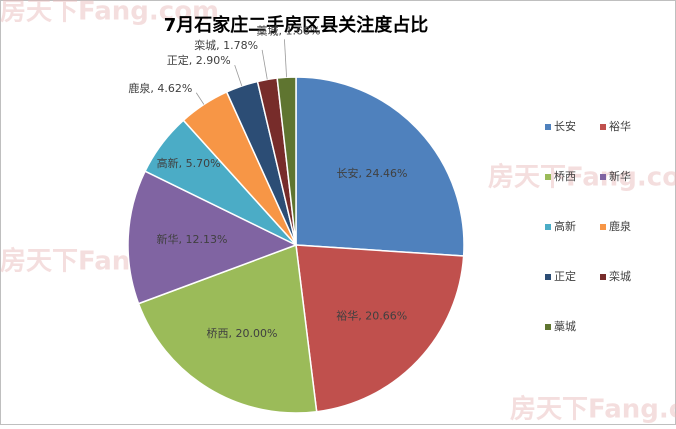 This screenshot has height=429, width=676. What do you see at coordinates (372, 173) in the screenshot?
I see `data-label: 长安, 24.46%` at bounding box center [372, 173].